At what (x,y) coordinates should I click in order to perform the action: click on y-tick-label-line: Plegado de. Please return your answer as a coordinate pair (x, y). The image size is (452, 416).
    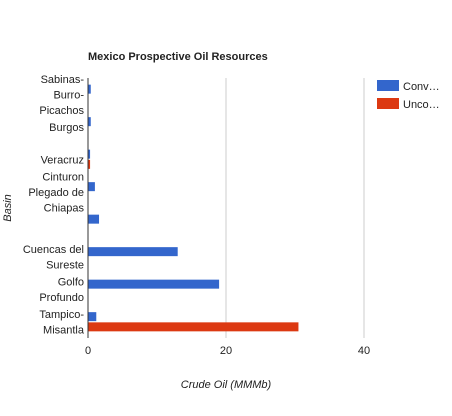
    Looking at the image, I should click on (56, 193).